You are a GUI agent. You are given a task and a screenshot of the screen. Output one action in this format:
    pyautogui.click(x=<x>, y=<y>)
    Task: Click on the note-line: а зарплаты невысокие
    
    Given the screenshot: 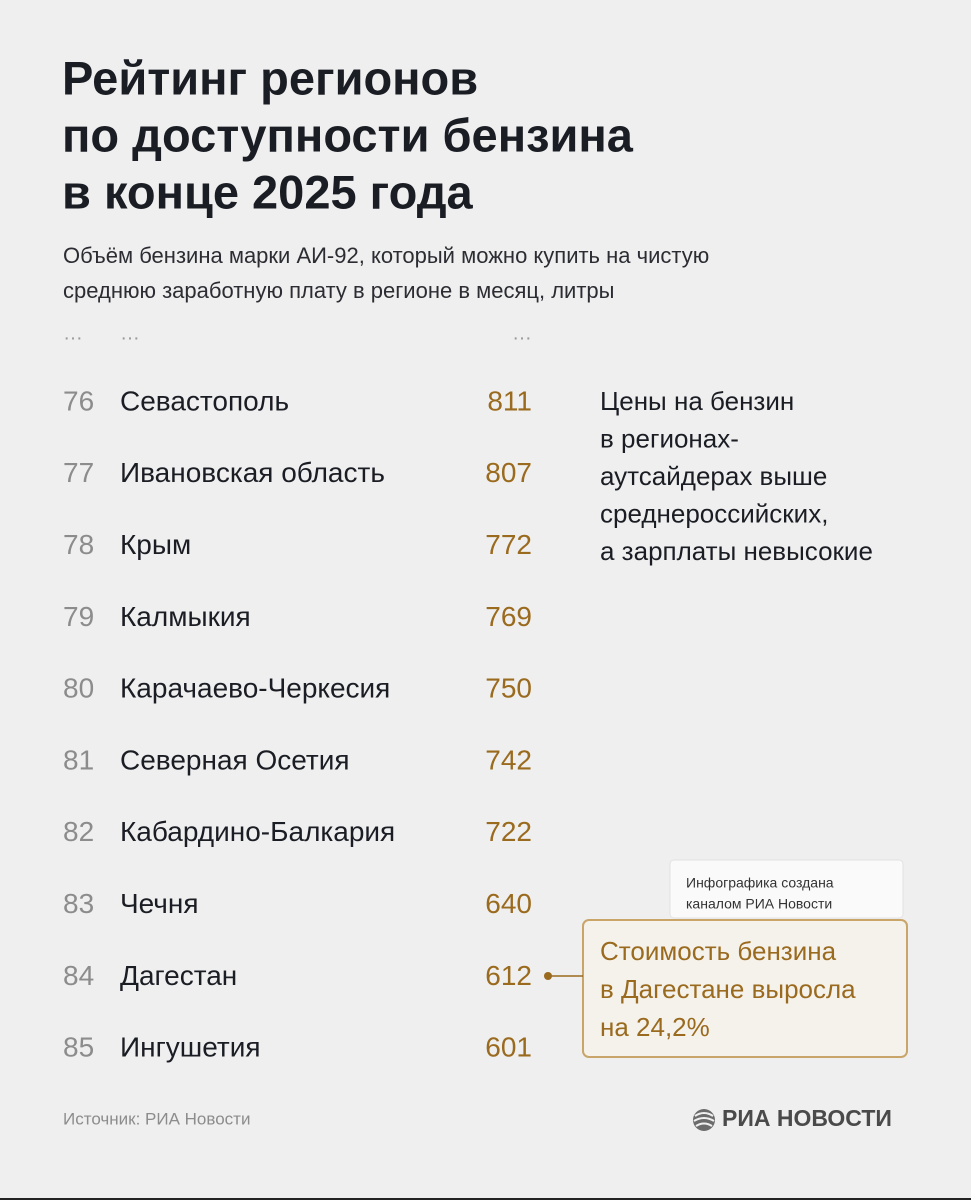 What is the action you would take?
    pyautogui.click(x=736, y=551)
    